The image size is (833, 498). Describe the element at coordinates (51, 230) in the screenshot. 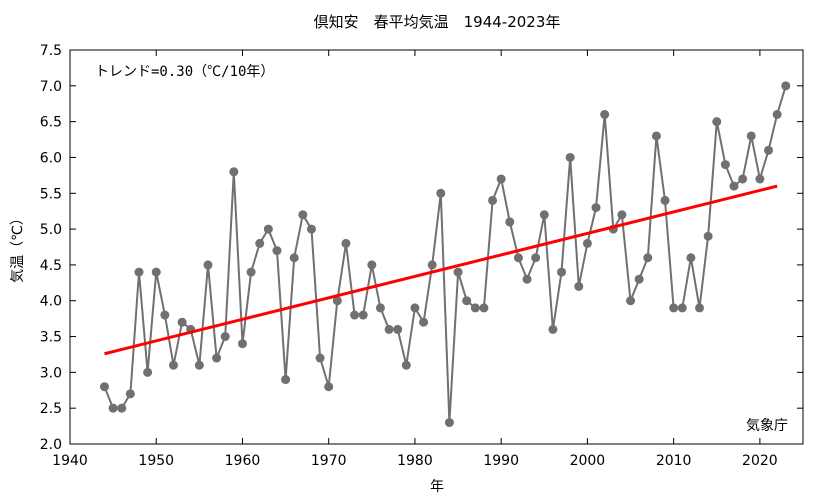

I see `y-tick-label: 5.0` at that location.